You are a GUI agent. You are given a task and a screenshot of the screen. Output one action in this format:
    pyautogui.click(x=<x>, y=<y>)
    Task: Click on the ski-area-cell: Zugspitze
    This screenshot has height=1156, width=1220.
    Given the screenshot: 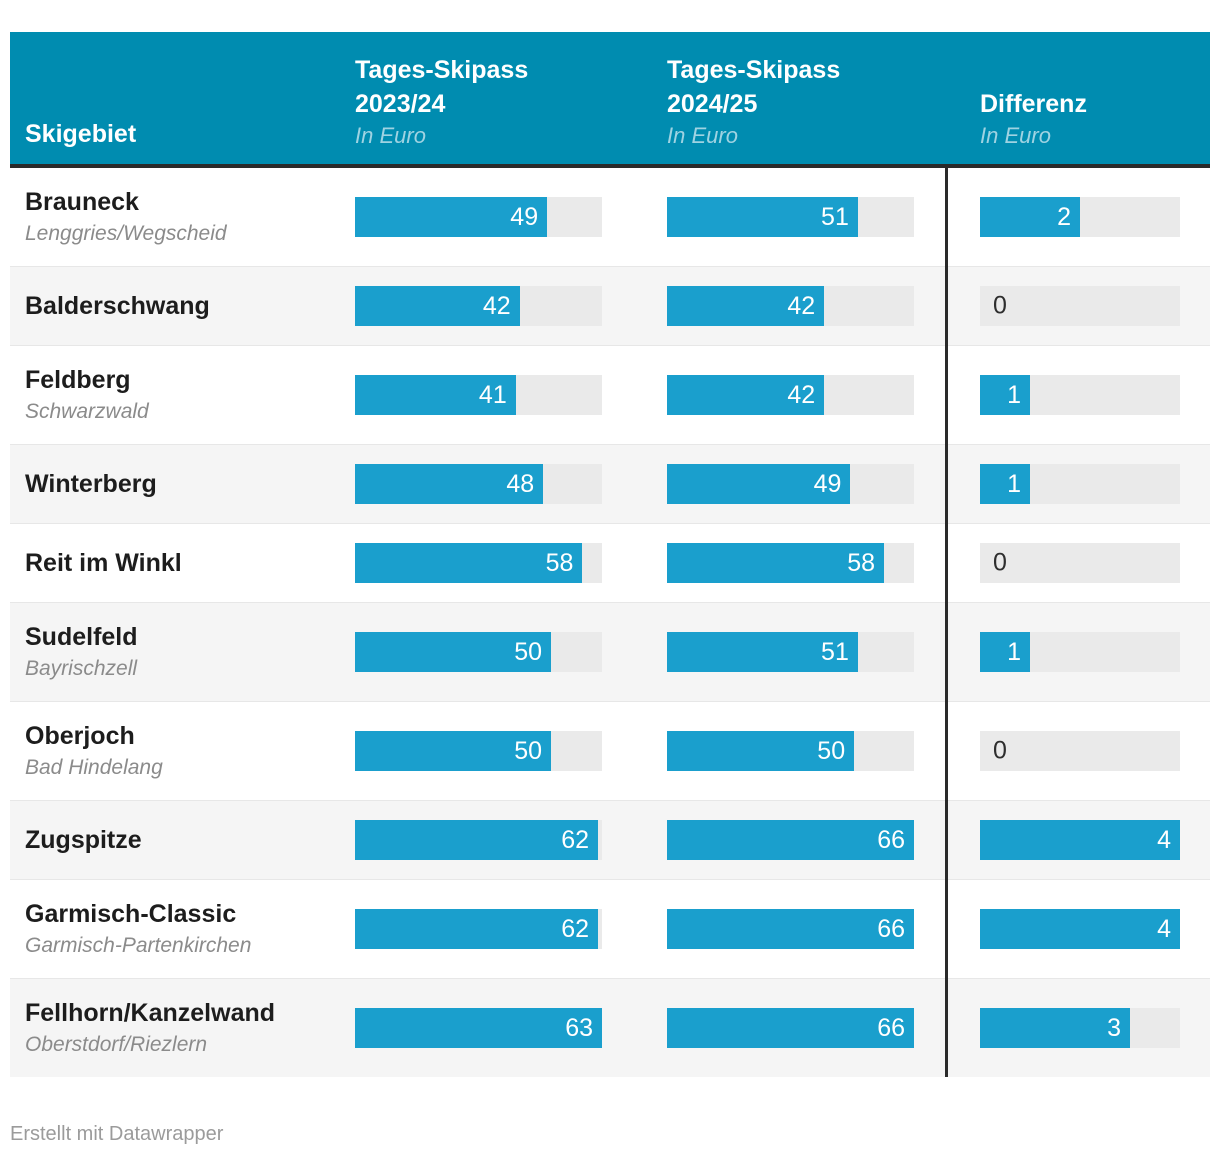 What is the action you would take?
    pyautogui.click(x=182, y=840)
    